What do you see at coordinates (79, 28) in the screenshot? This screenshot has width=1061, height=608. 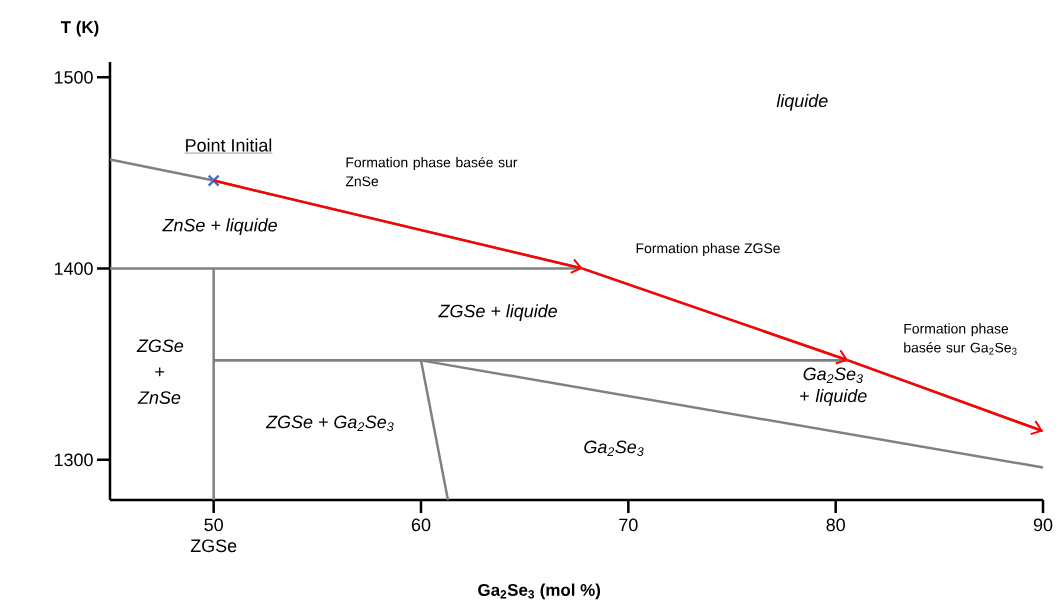 I see `y-axis-title: T (K)` at bounding box center [79, 28].